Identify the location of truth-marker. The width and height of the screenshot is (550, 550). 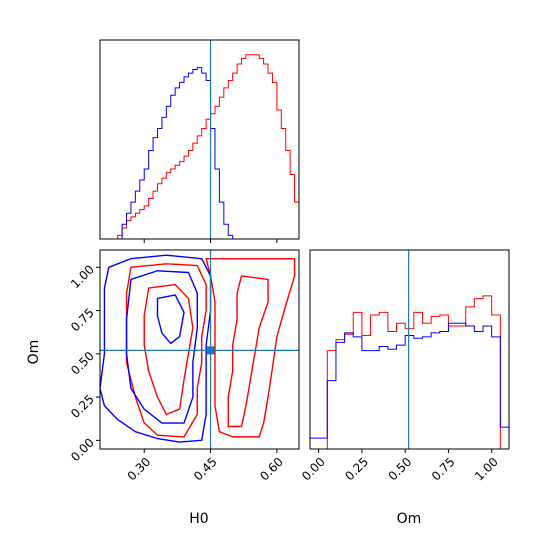
(210, 350).